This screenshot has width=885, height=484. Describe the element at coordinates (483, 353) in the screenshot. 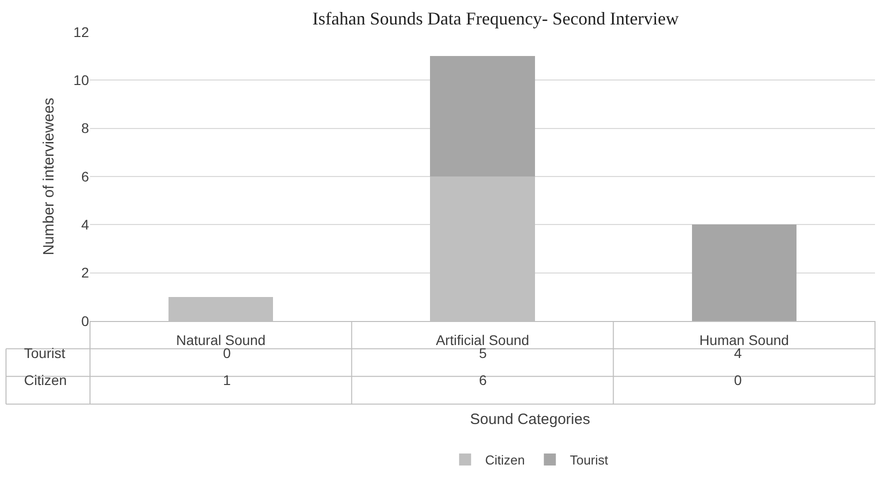

I see `data-label: 5` at that location.